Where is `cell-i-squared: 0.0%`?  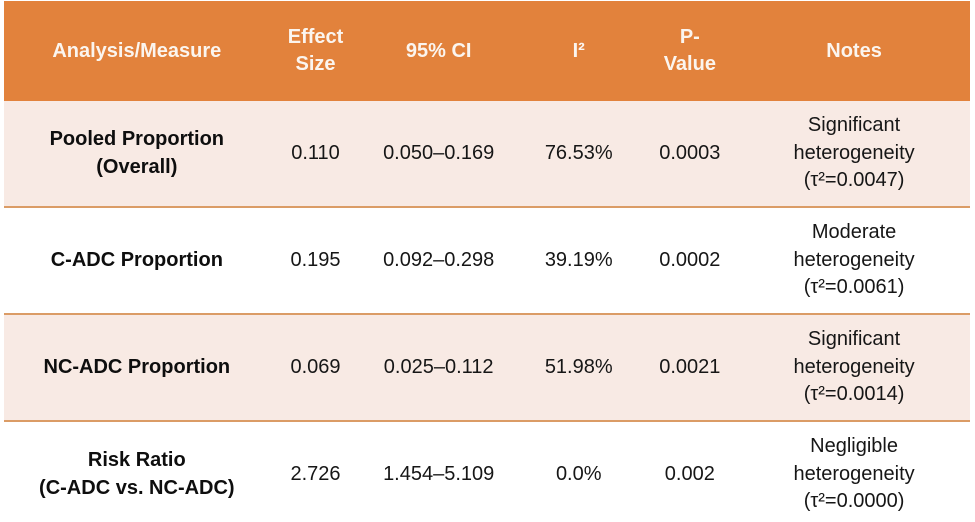
cell-i-squared: 0.0% is located at coordinates (578, 471).